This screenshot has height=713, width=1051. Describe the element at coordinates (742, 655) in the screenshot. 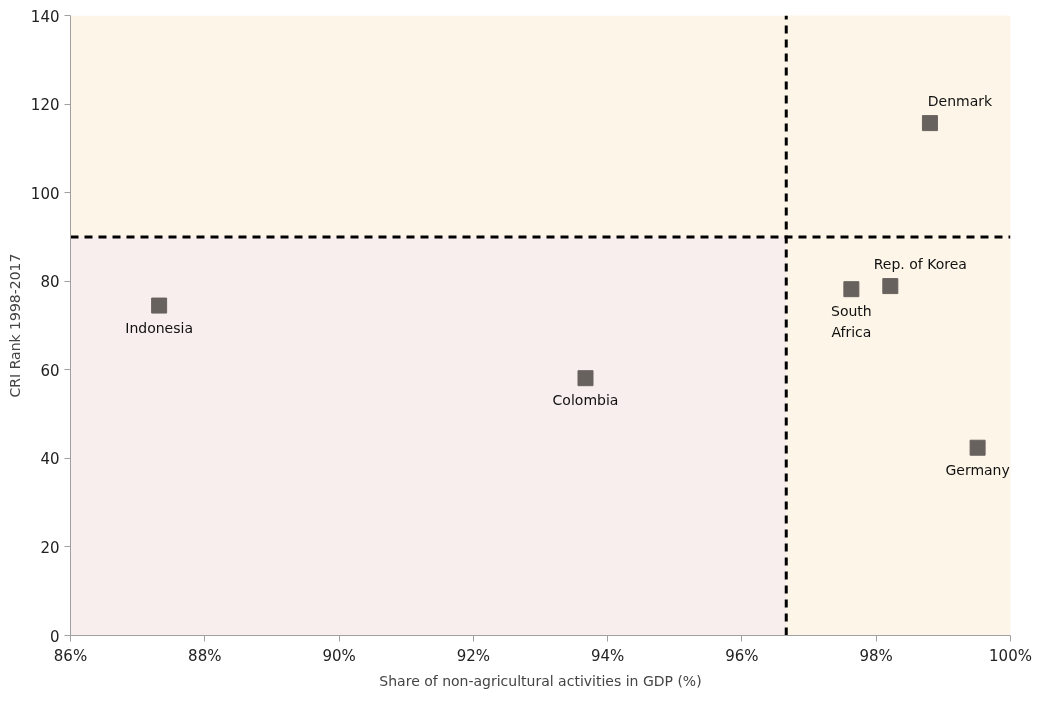

I see `x-tick-label: 96%` at that location.